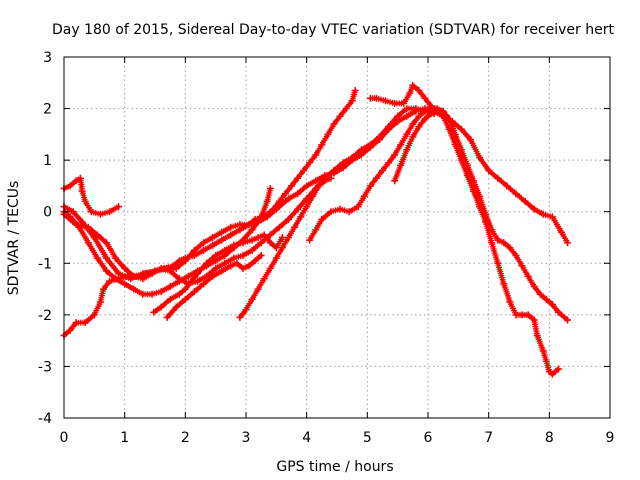 The image size is (640, 480). I want to click on y-tick-label: -3, so click(45, 367).